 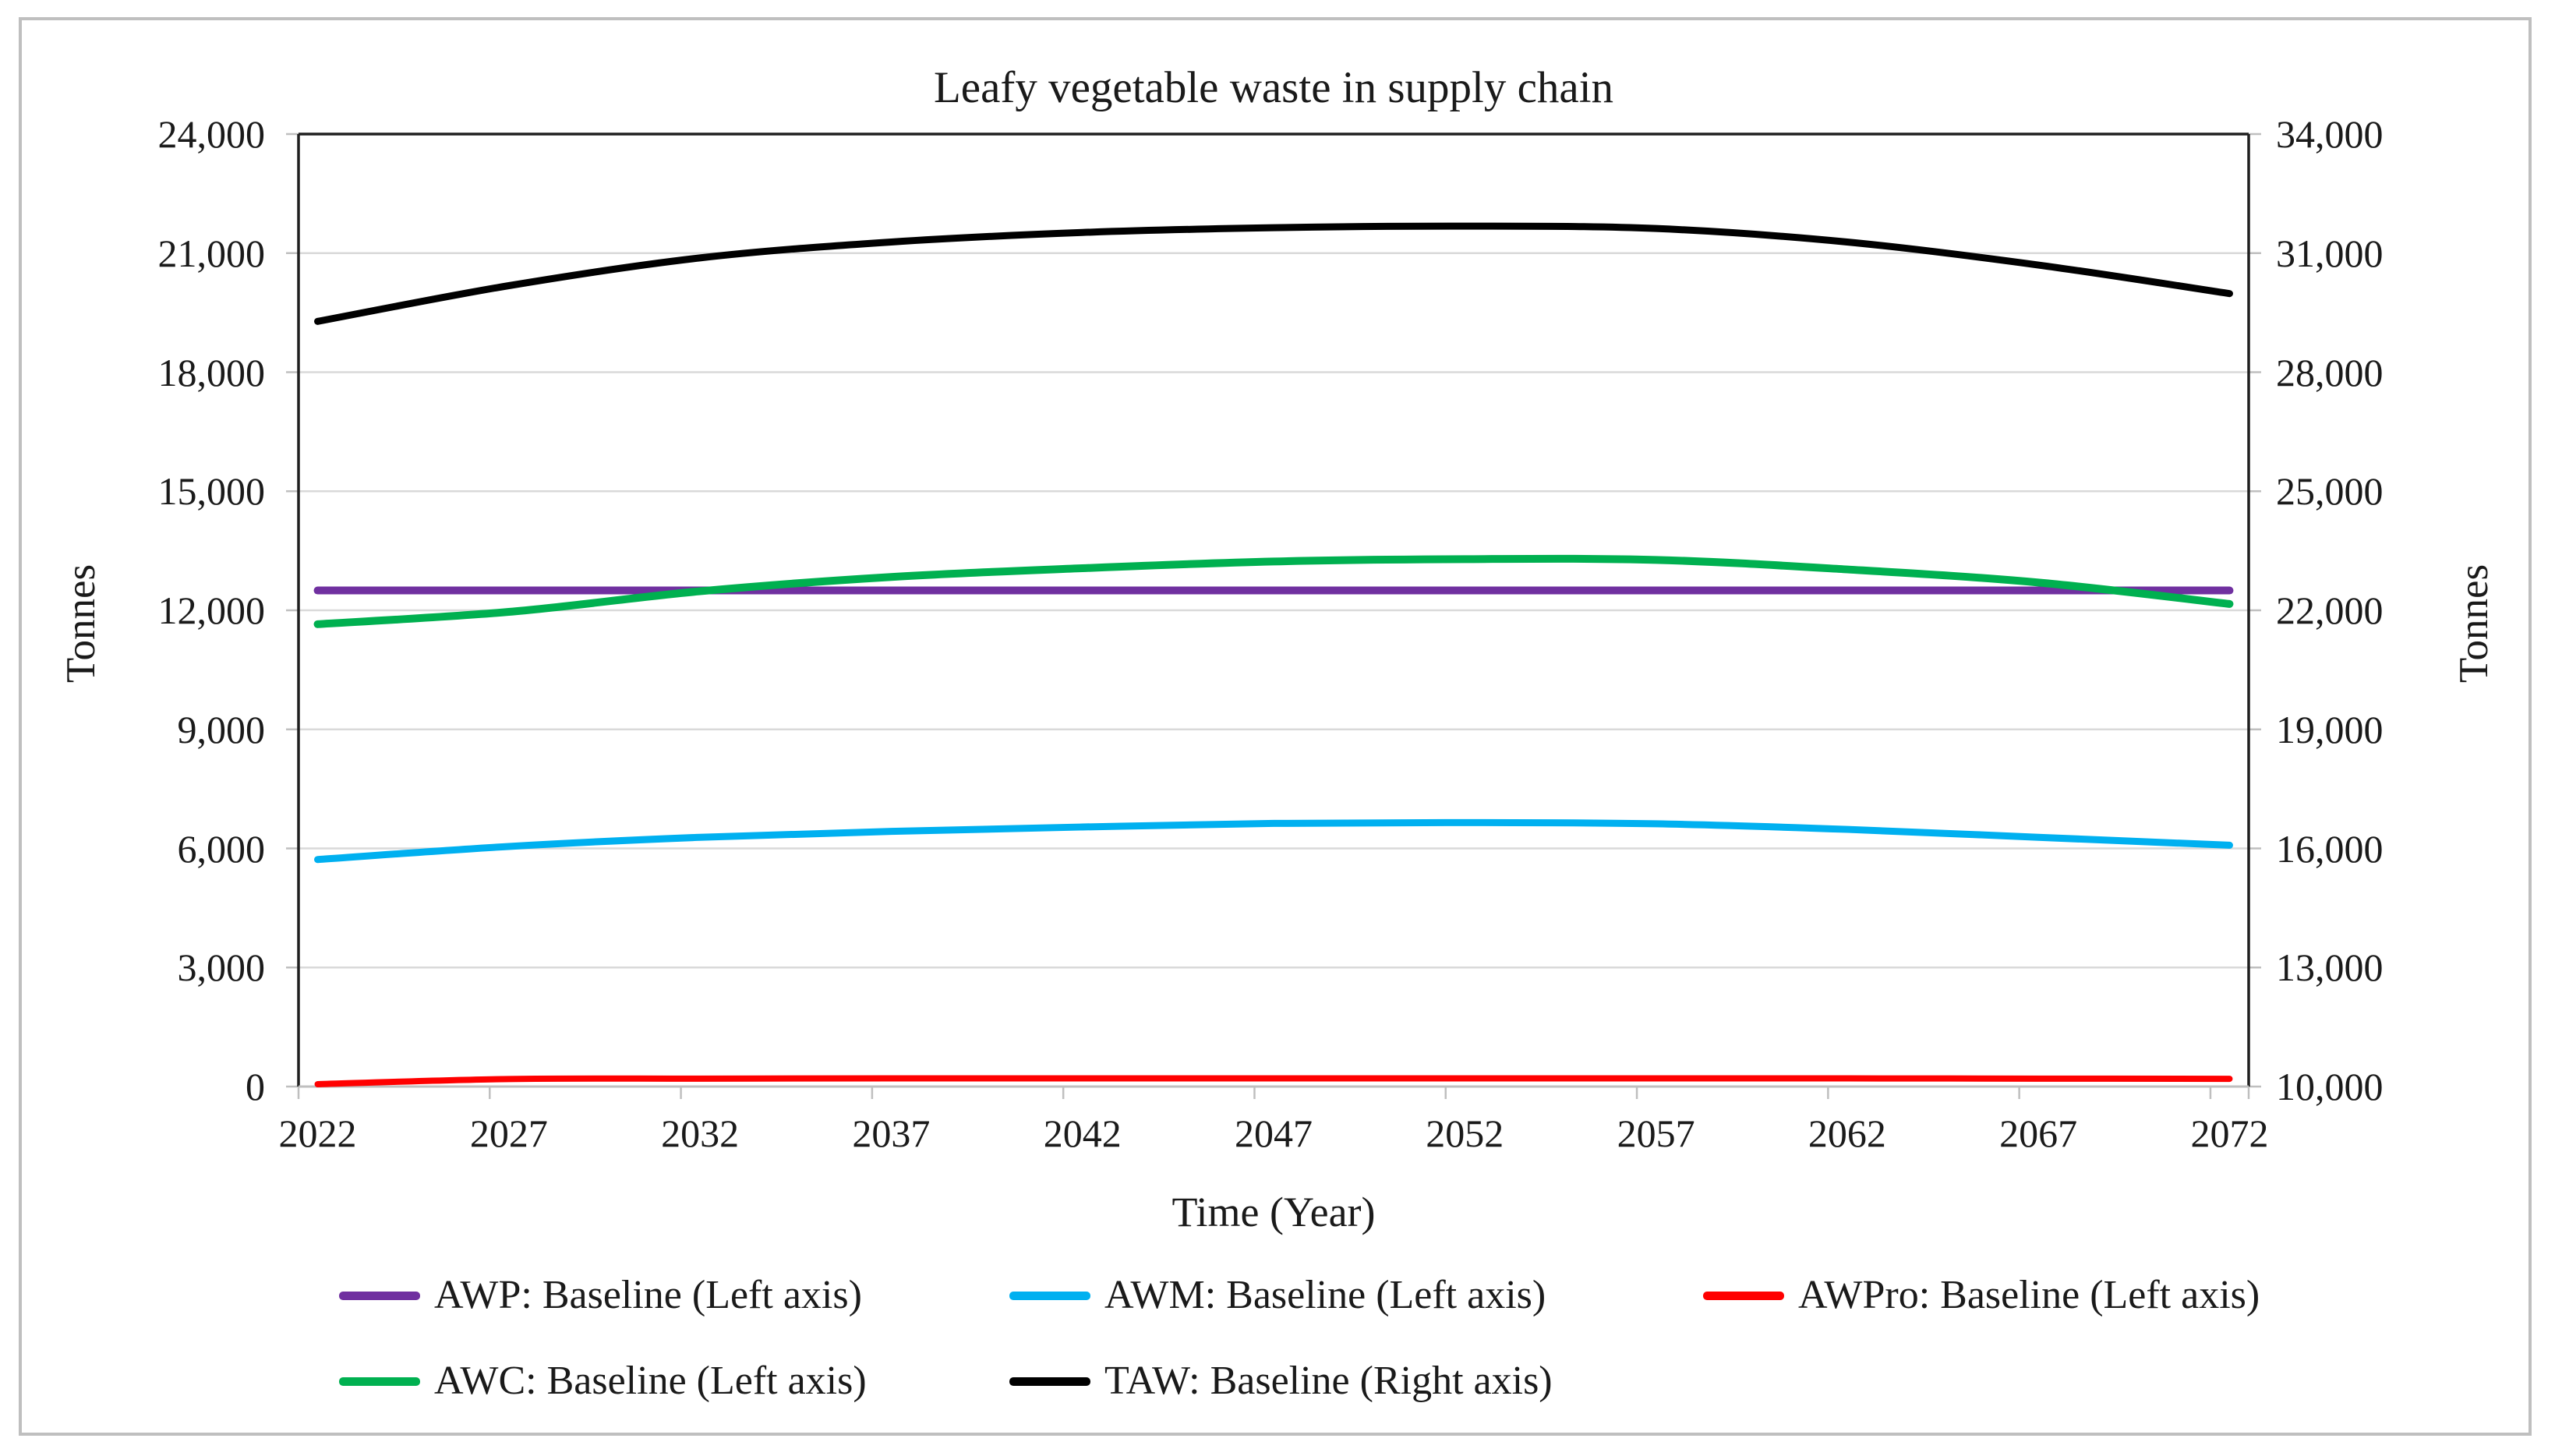 What do you see at coordinates (648, 1295) in the screenshot?
I see `legend-label-awp: AWP: Baseline (Left axis)` at bounding box center [648, 1295].